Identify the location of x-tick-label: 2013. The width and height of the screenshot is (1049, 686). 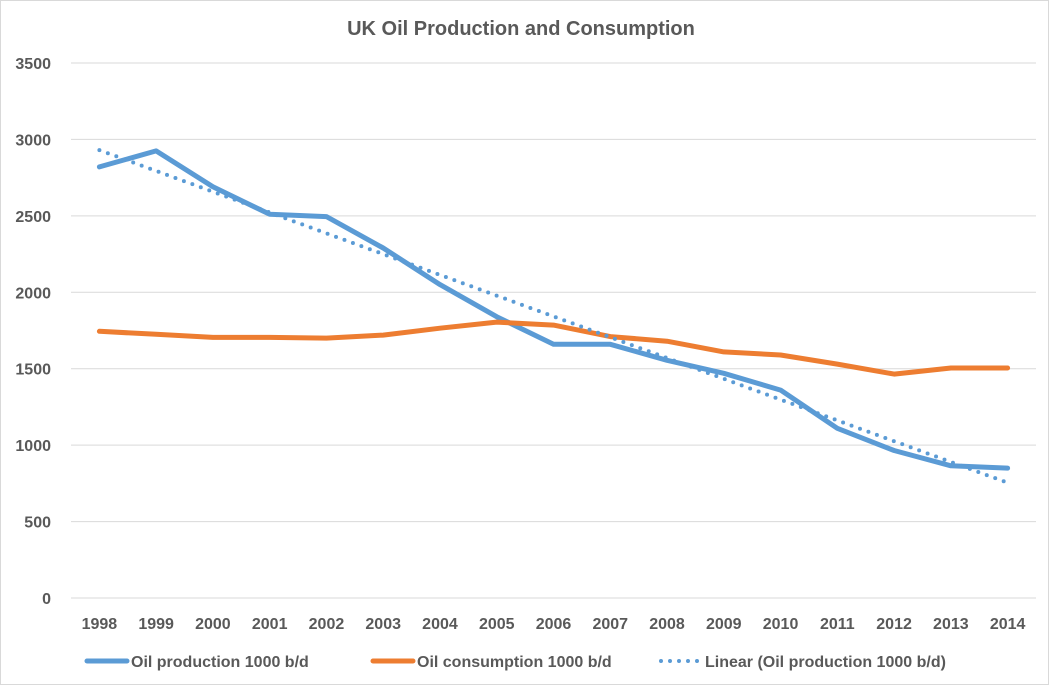
(951, 624).